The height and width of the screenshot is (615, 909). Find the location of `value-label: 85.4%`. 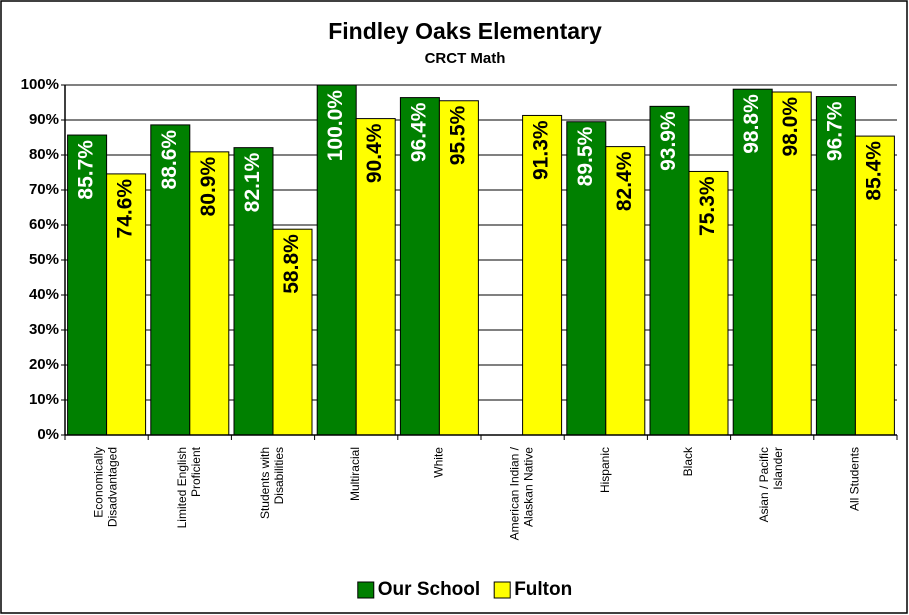

value-label: 85.4% is located at coordinates (873, 171).